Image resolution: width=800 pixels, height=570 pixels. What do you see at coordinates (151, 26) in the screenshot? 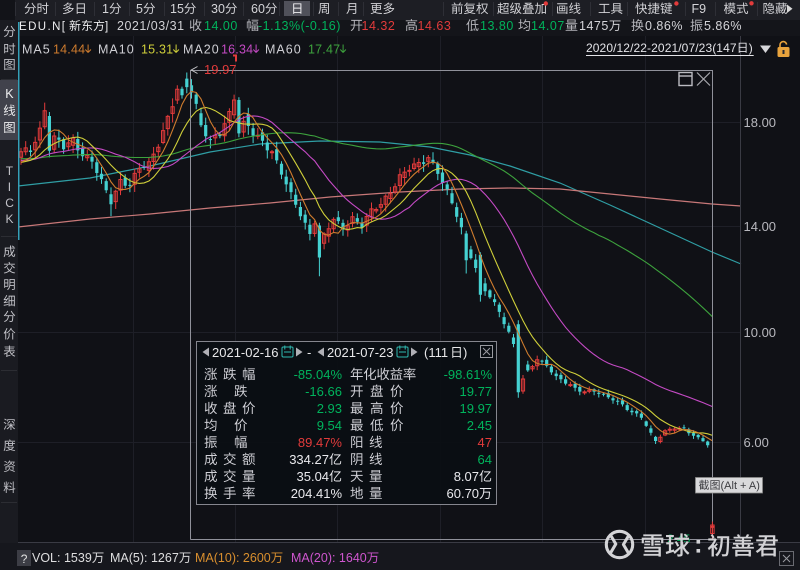
I see `svg-text: 2021/03/31` at bounding box center [151, 26].